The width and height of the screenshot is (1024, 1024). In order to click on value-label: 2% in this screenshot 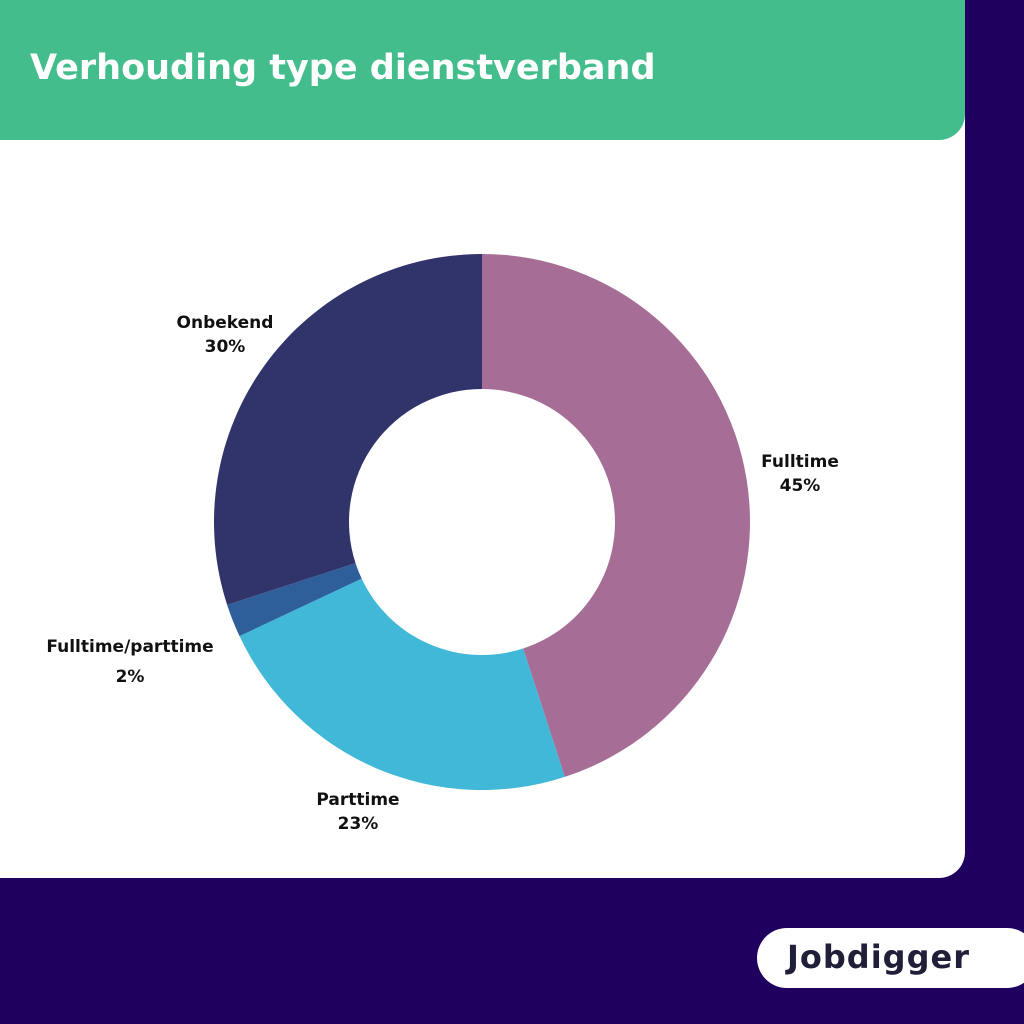, I will do `click(130, 677)`.